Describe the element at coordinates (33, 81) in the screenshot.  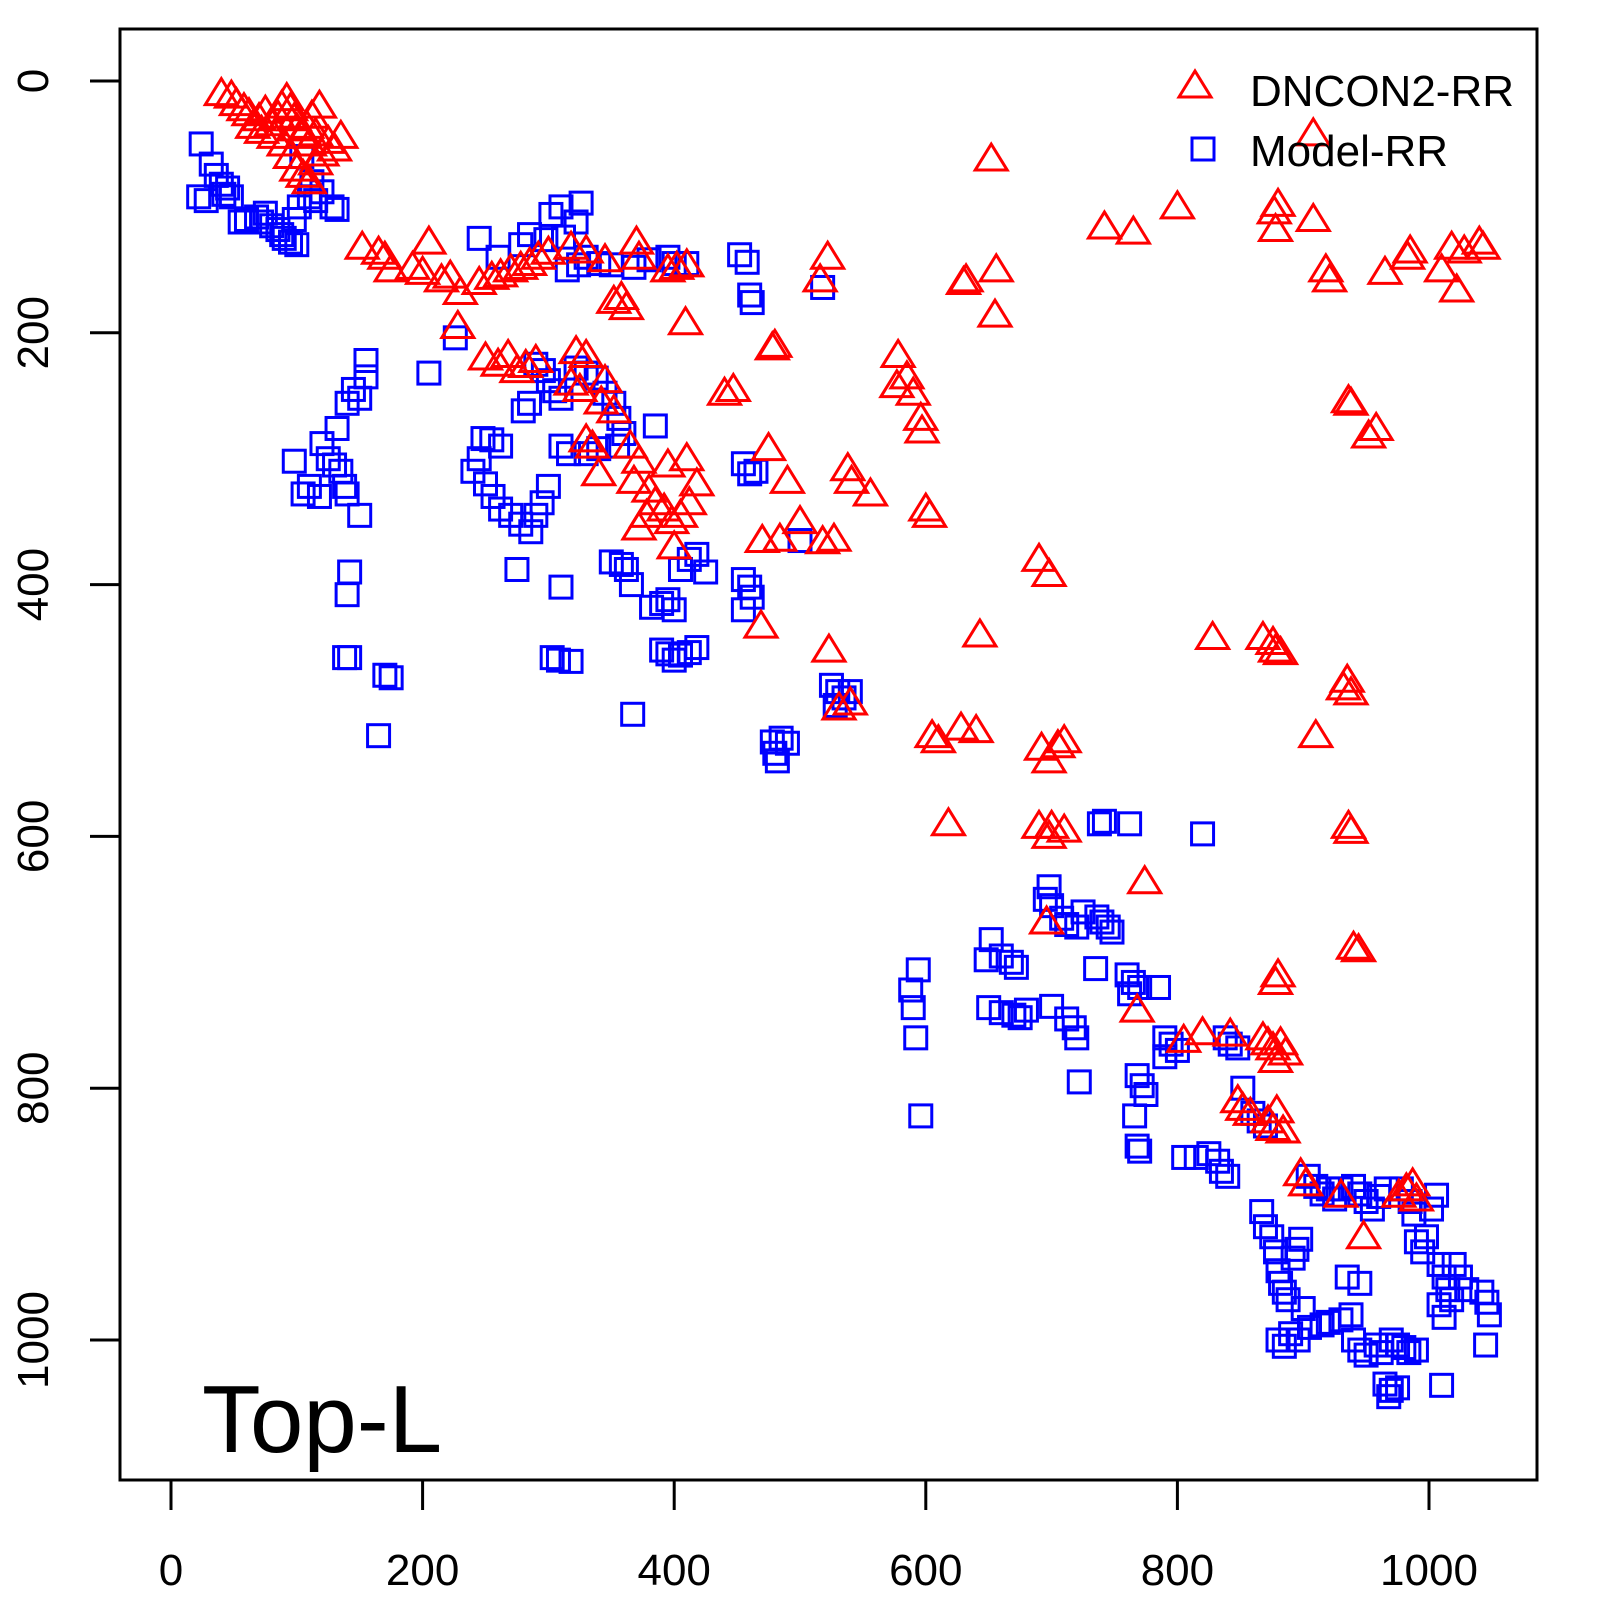
I see `y-tick-label: 0` at that location.